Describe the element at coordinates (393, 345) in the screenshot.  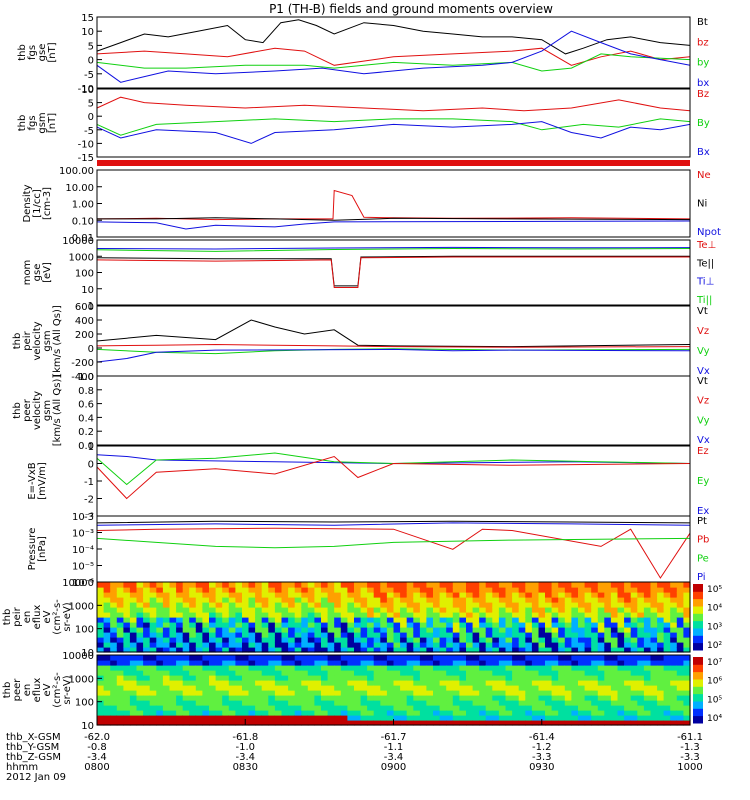
I see `series-line-Vz` at that location.